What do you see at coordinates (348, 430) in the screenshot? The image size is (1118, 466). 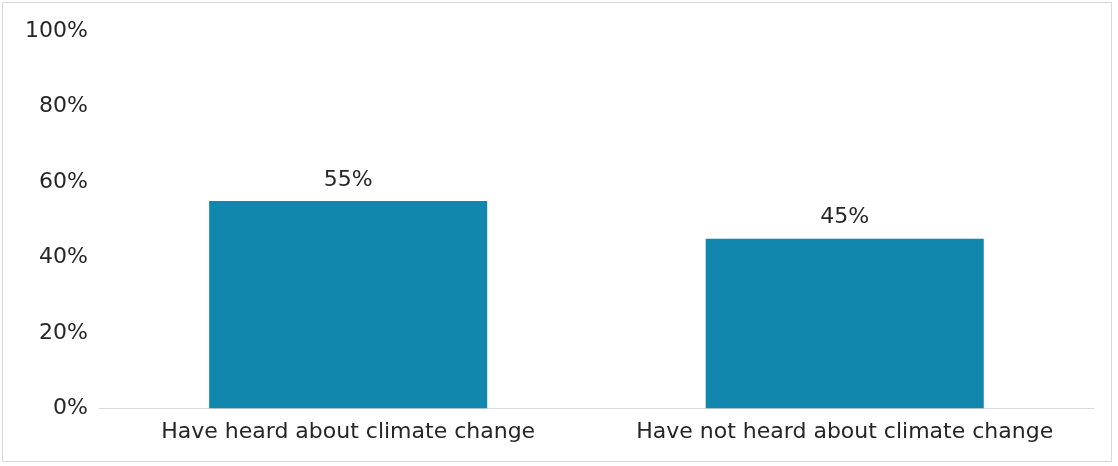 I see `x-tick-label: Have heard about climate change` at bounding box center [348, 430].